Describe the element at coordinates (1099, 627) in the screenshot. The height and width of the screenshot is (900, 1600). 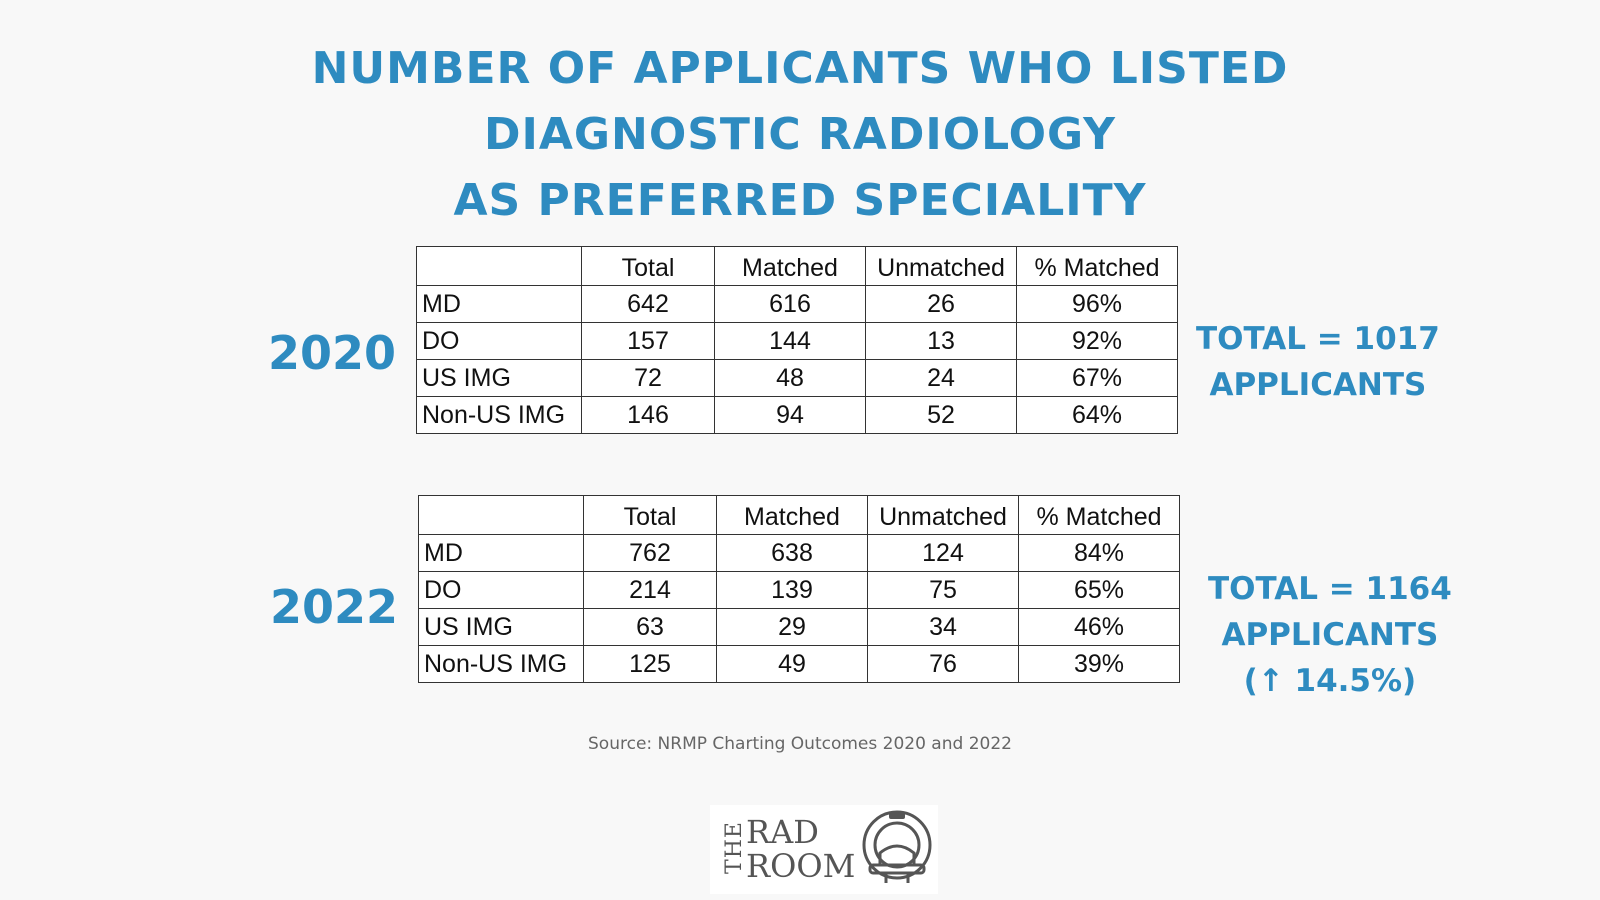
I see `cell-pct-matched: 46%` at that location.